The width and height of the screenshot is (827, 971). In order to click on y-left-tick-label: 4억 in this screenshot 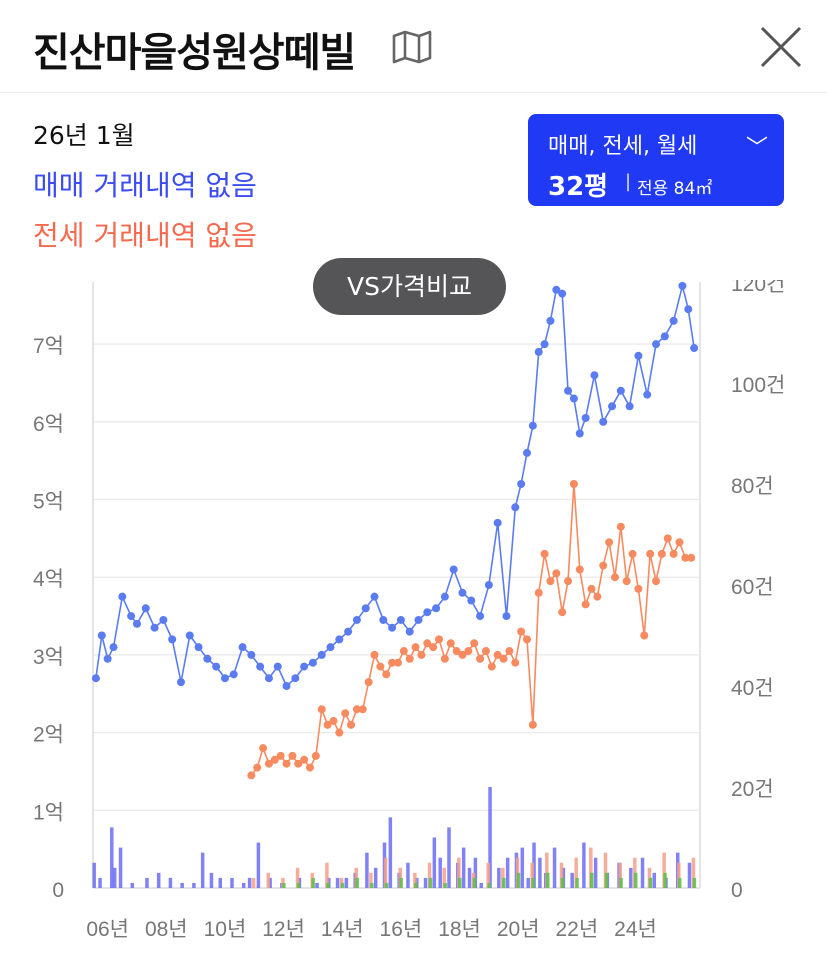, I will do `click(48, 579)`.